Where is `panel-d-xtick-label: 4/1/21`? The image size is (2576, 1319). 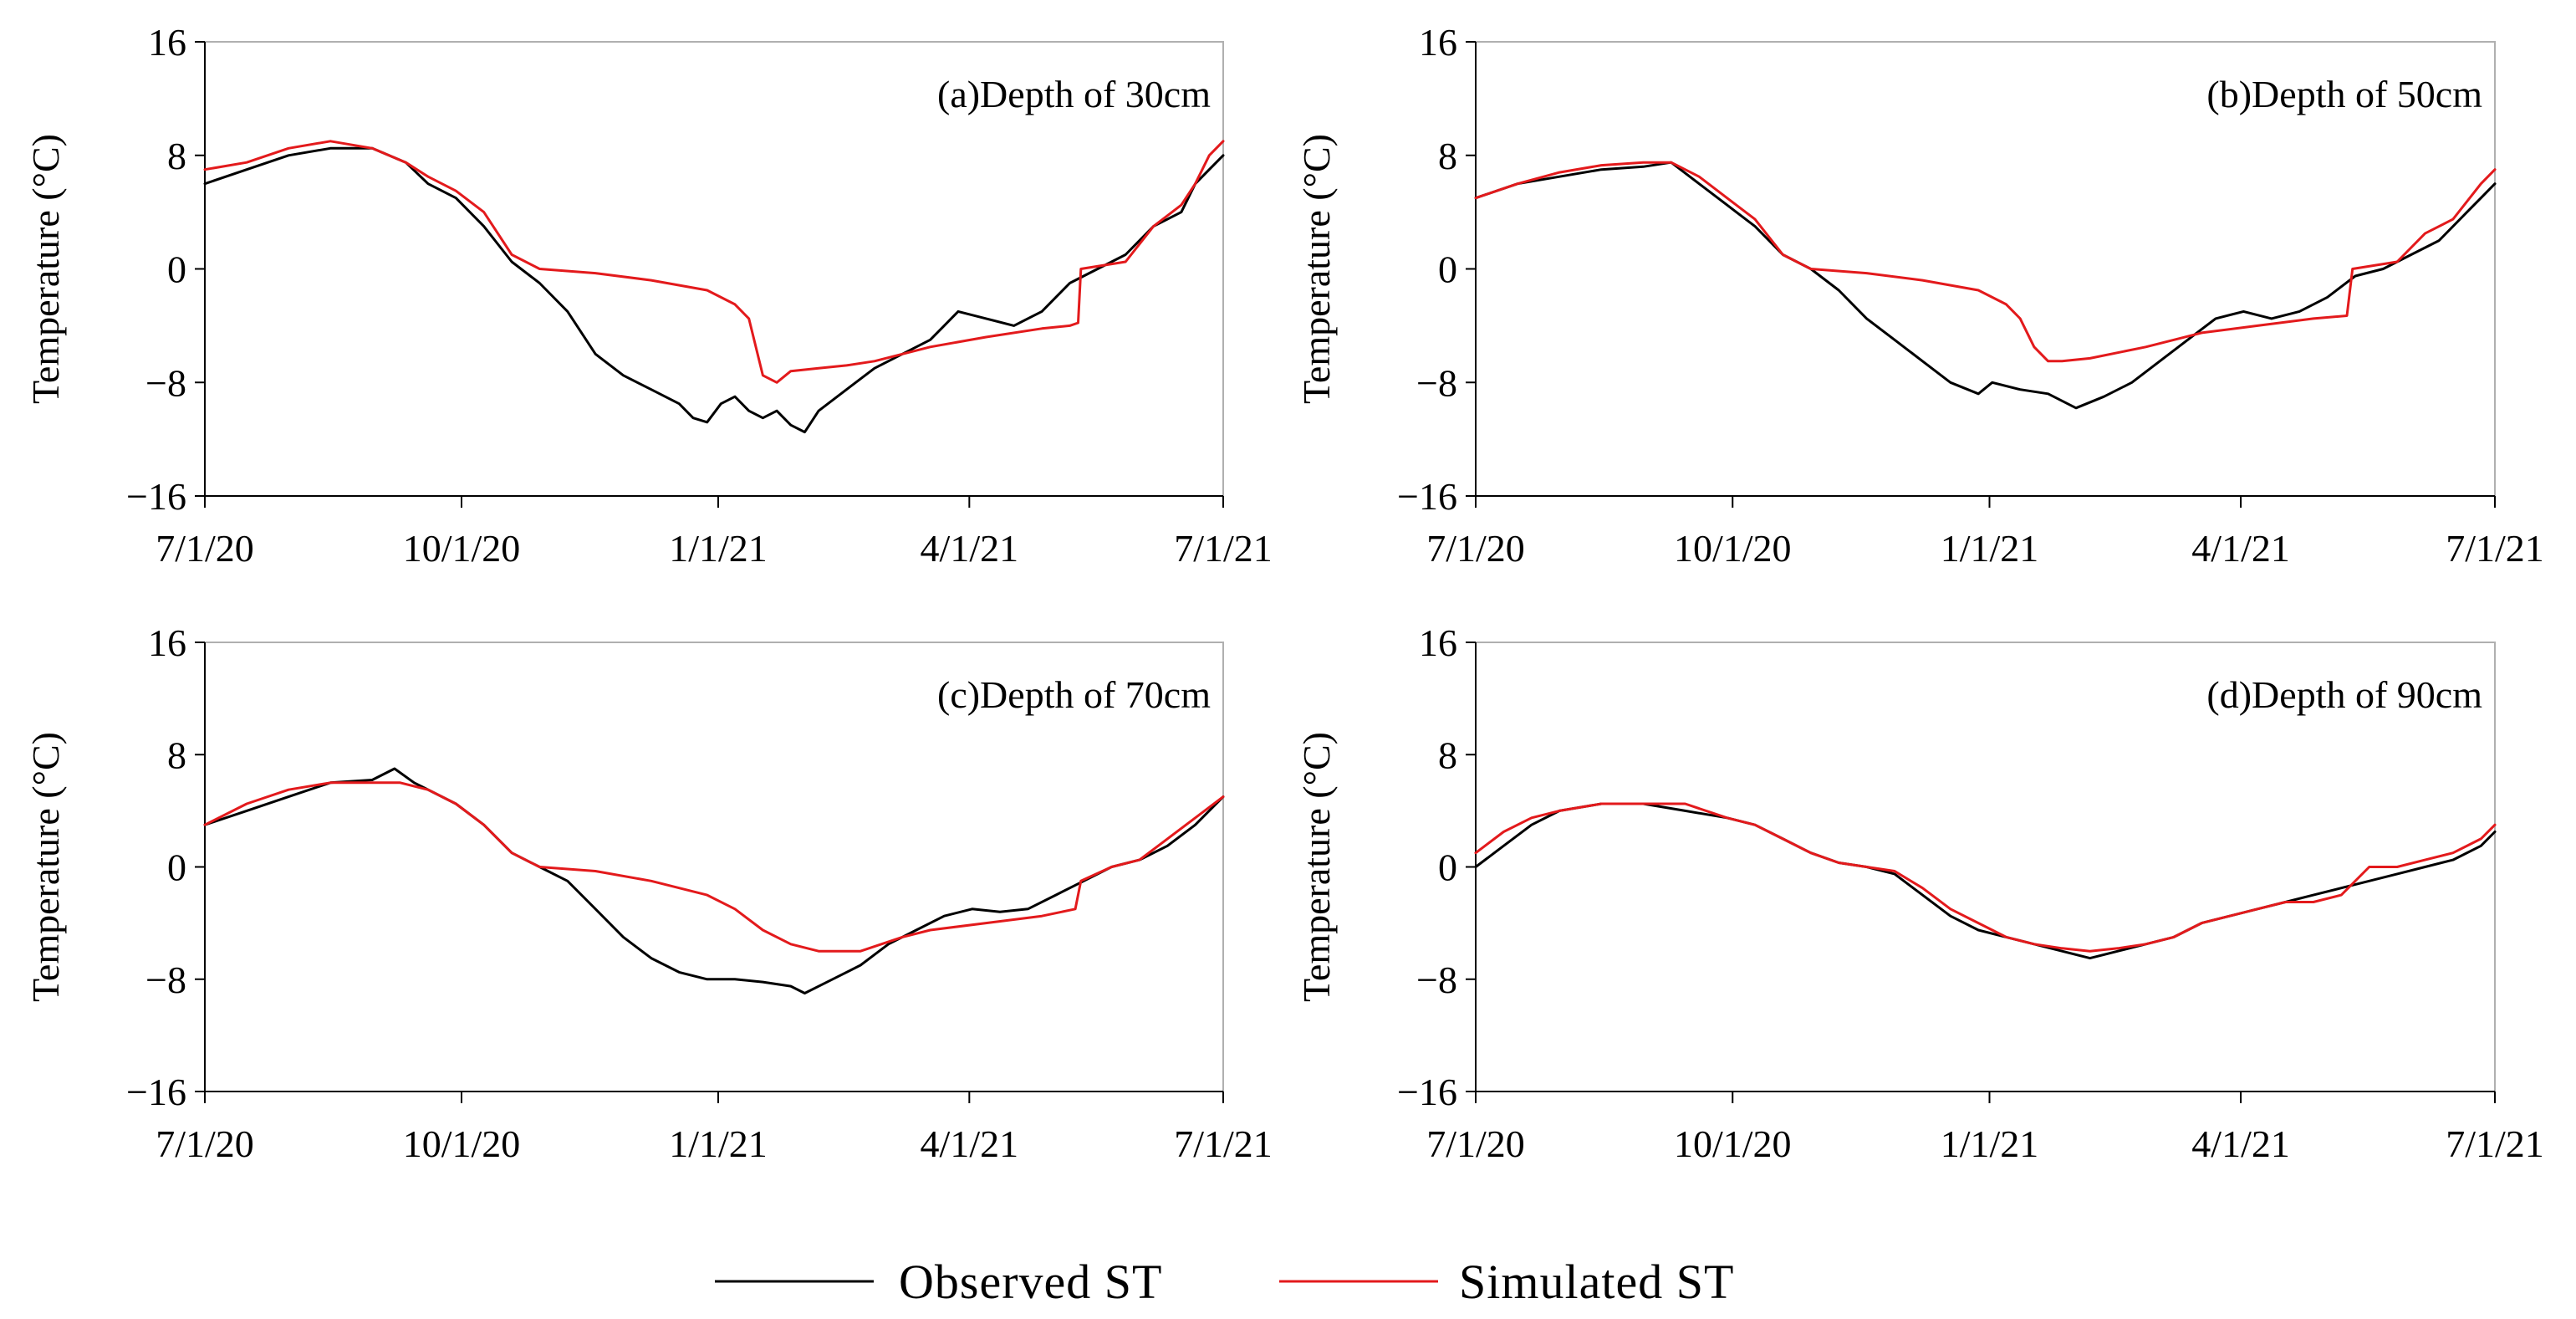 panel-d-xtick-label: 4/1/21 is located at coordinates (2240, 1143).